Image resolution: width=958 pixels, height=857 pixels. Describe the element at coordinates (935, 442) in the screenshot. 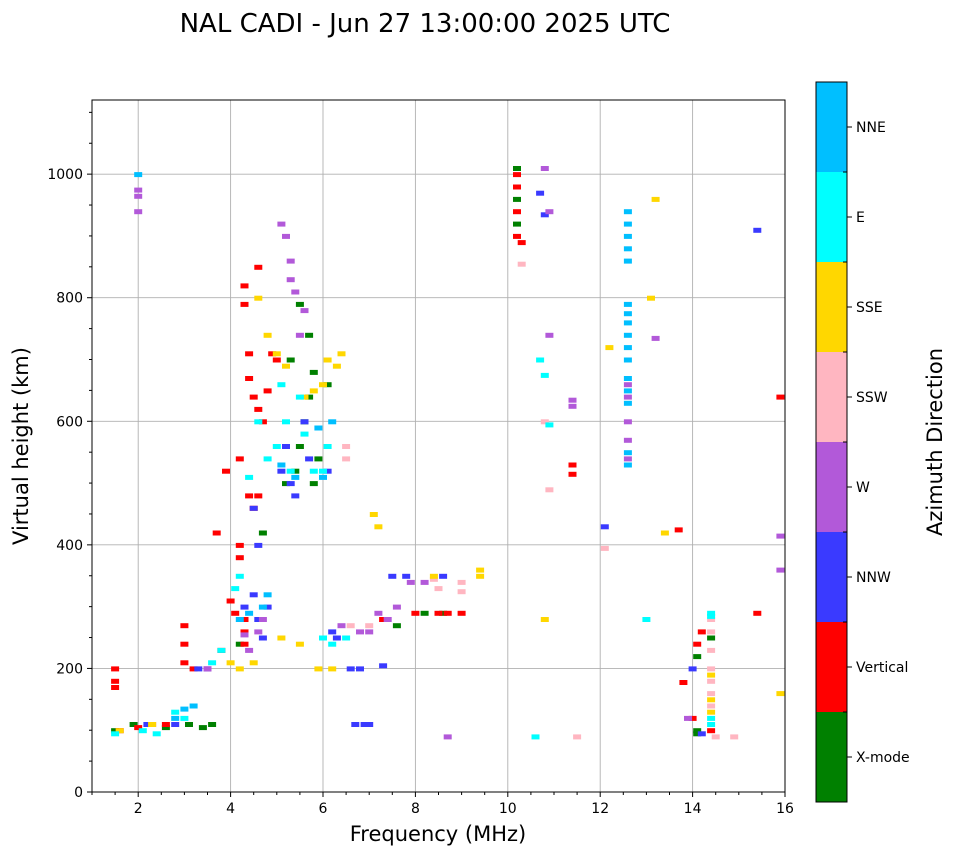

I see `colorbar-label: Azimuth Direction` at that location.